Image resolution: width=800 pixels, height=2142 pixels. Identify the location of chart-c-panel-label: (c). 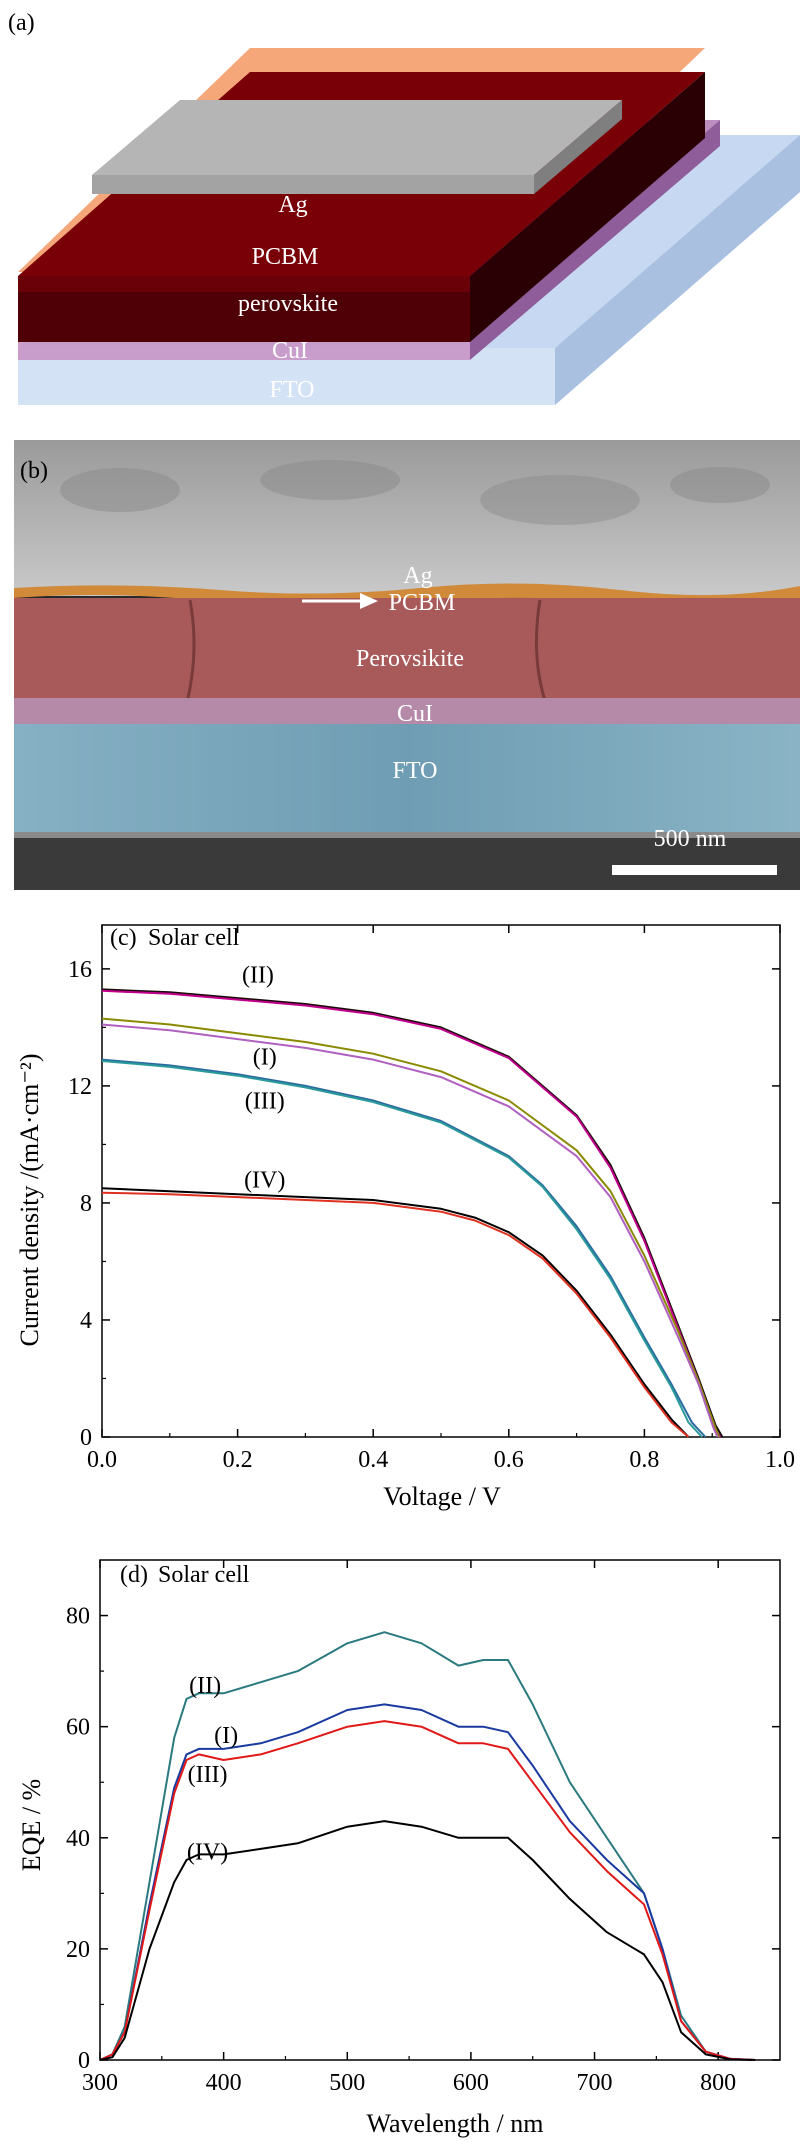
(123, 938).